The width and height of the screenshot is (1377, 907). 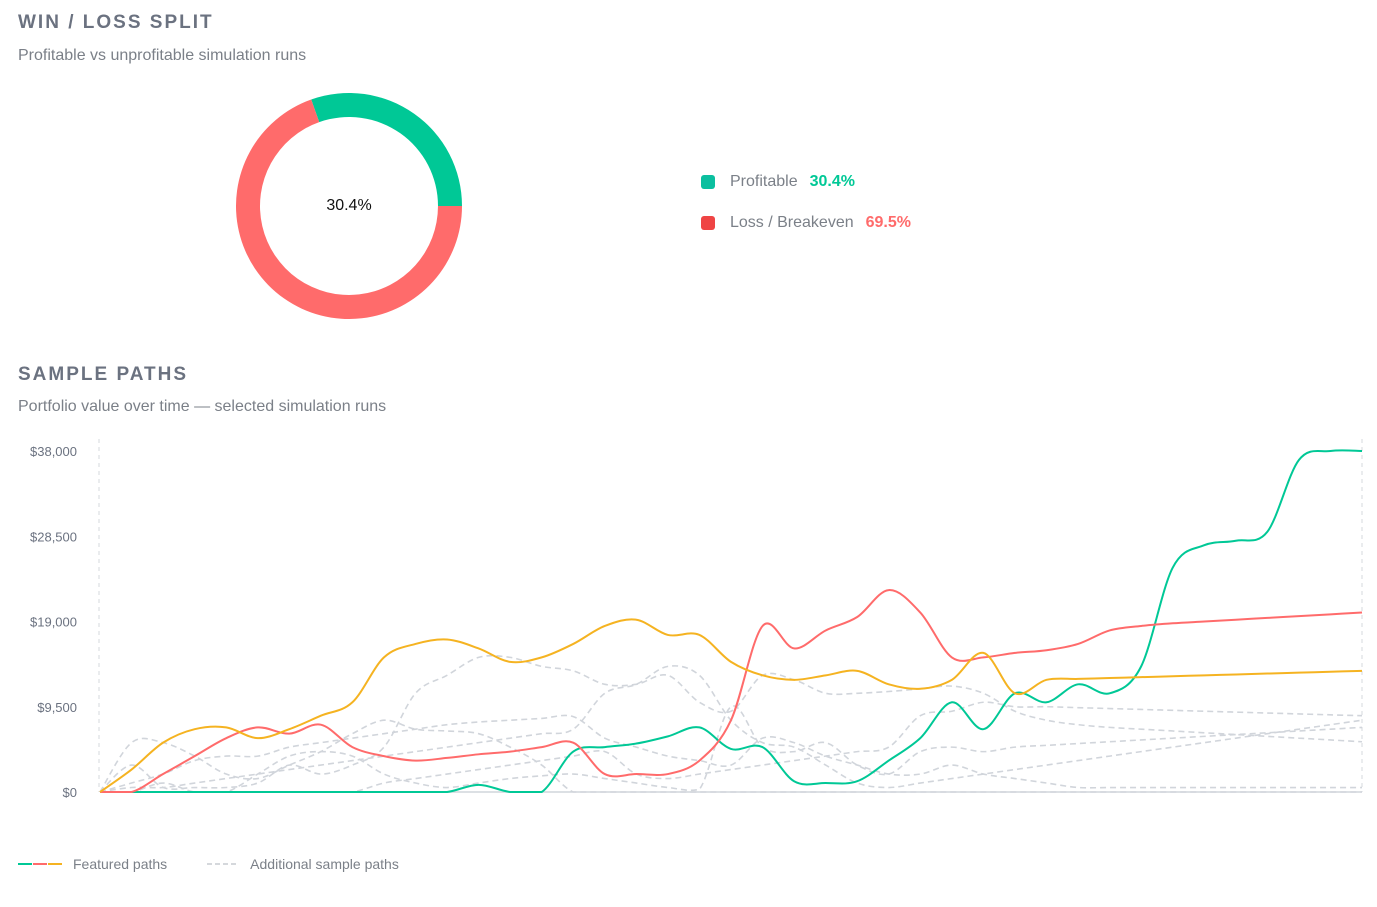 I want to click on y-axis-ticks: $0 $9,500 $19,000 $28,500 $38,000, so click(x=53, y=622).